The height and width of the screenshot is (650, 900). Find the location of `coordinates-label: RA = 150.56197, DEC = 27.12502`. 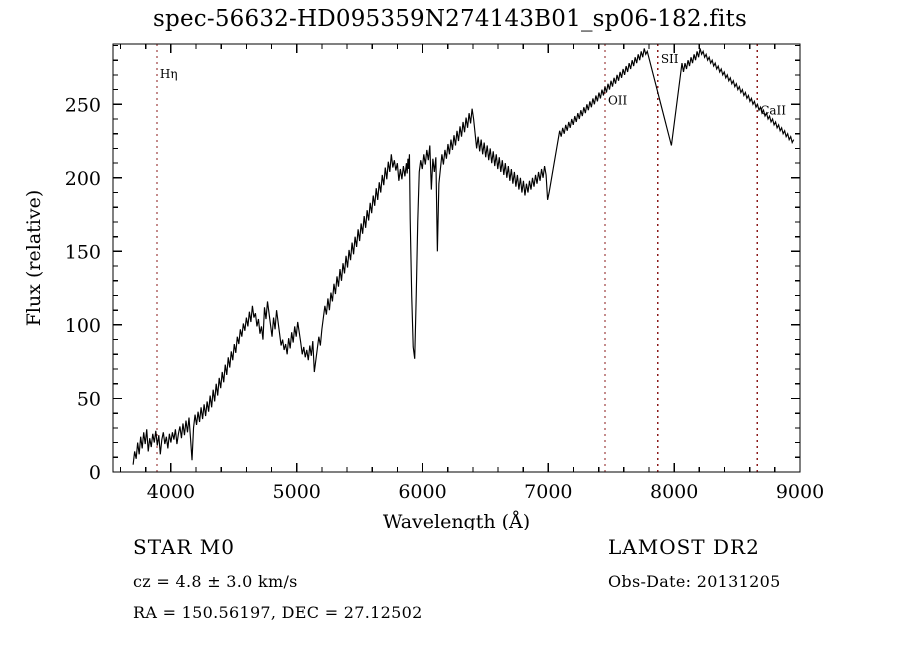

coordinates-label: RA = 150.56197, DEC = 27.12502 is located at coordinates (278, 612).